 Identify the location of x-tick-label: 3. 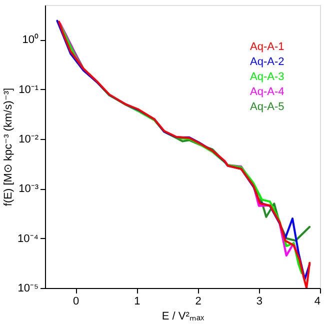
(259, 302).